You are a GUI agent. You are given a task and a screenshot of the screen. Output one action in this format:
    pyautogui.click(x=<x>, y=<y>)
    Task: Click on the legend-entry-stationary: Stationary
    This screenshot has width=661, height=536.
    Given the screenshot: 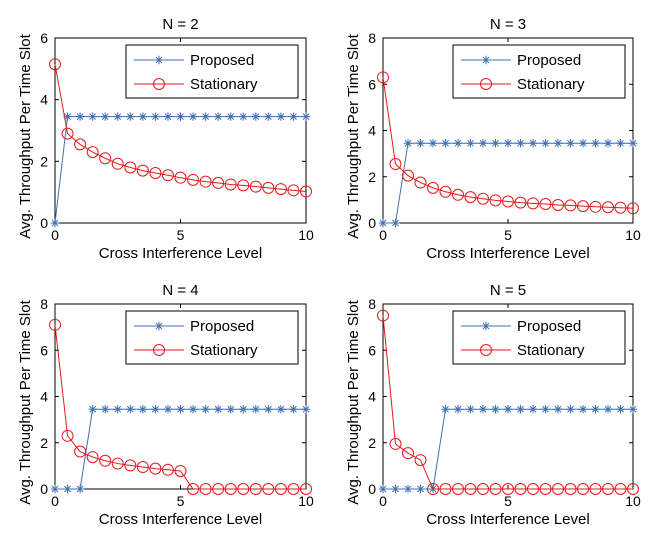 What is the action you would take?
    pyautogui.click(x=196, y=350)
    